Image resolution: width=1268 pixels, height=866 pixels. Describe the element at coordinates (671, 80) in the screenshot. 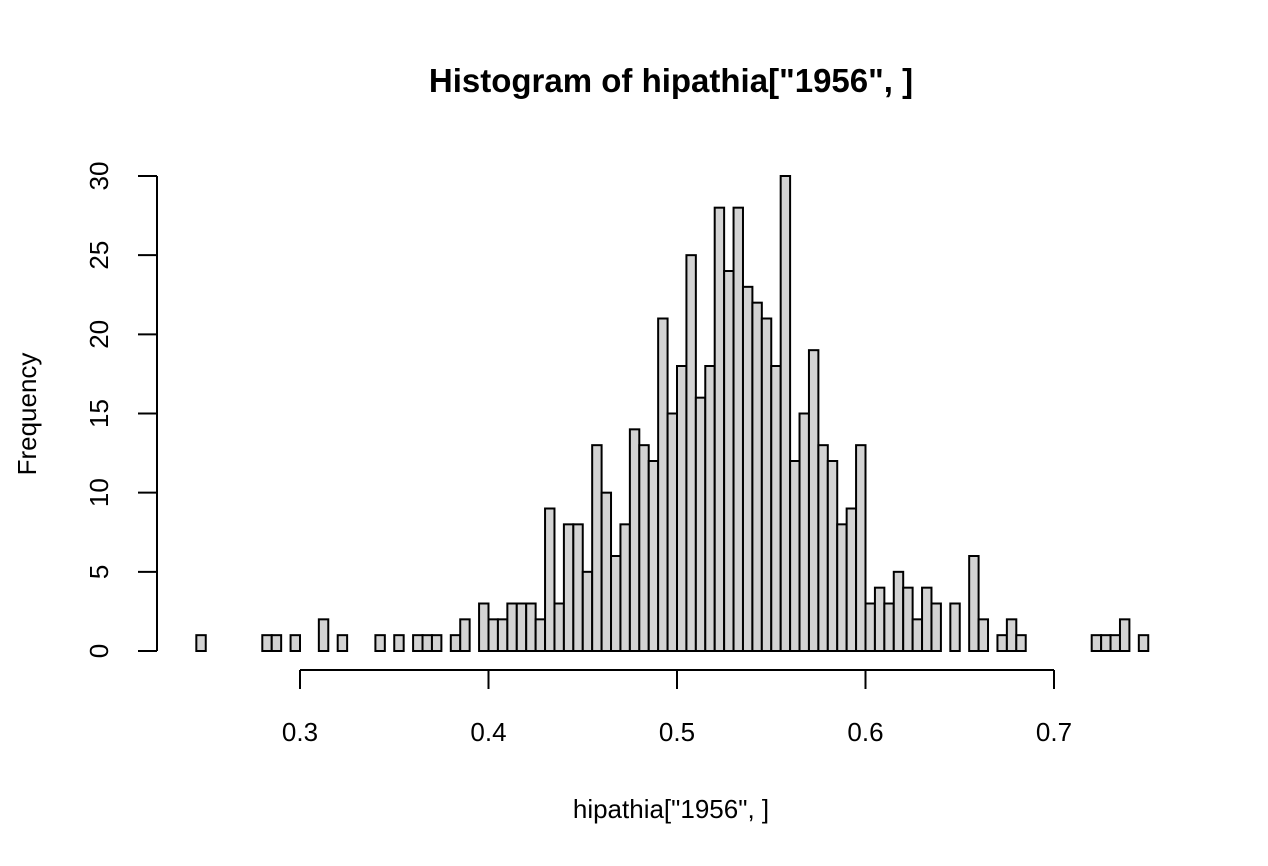

I see `chart-title: Histogram of hipathia["1956", ]` at that location.